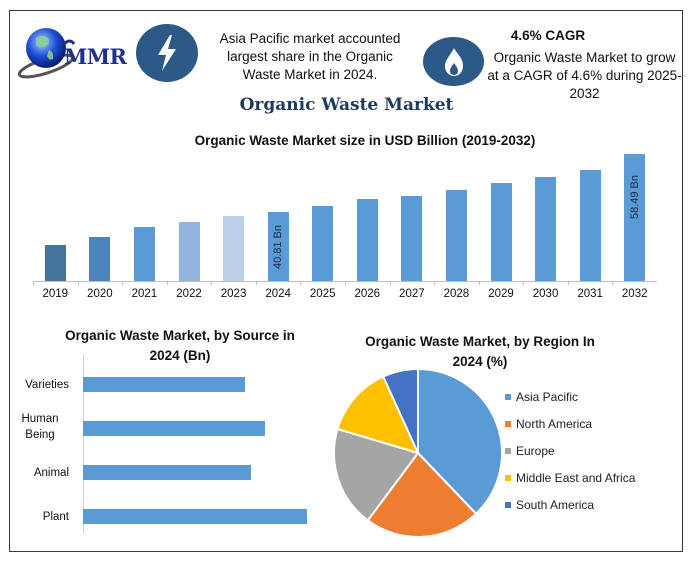  What do you see at coordinates (83, 444) in the screenshot?
I see `y-axis-line` at bounding box center [83, 444].